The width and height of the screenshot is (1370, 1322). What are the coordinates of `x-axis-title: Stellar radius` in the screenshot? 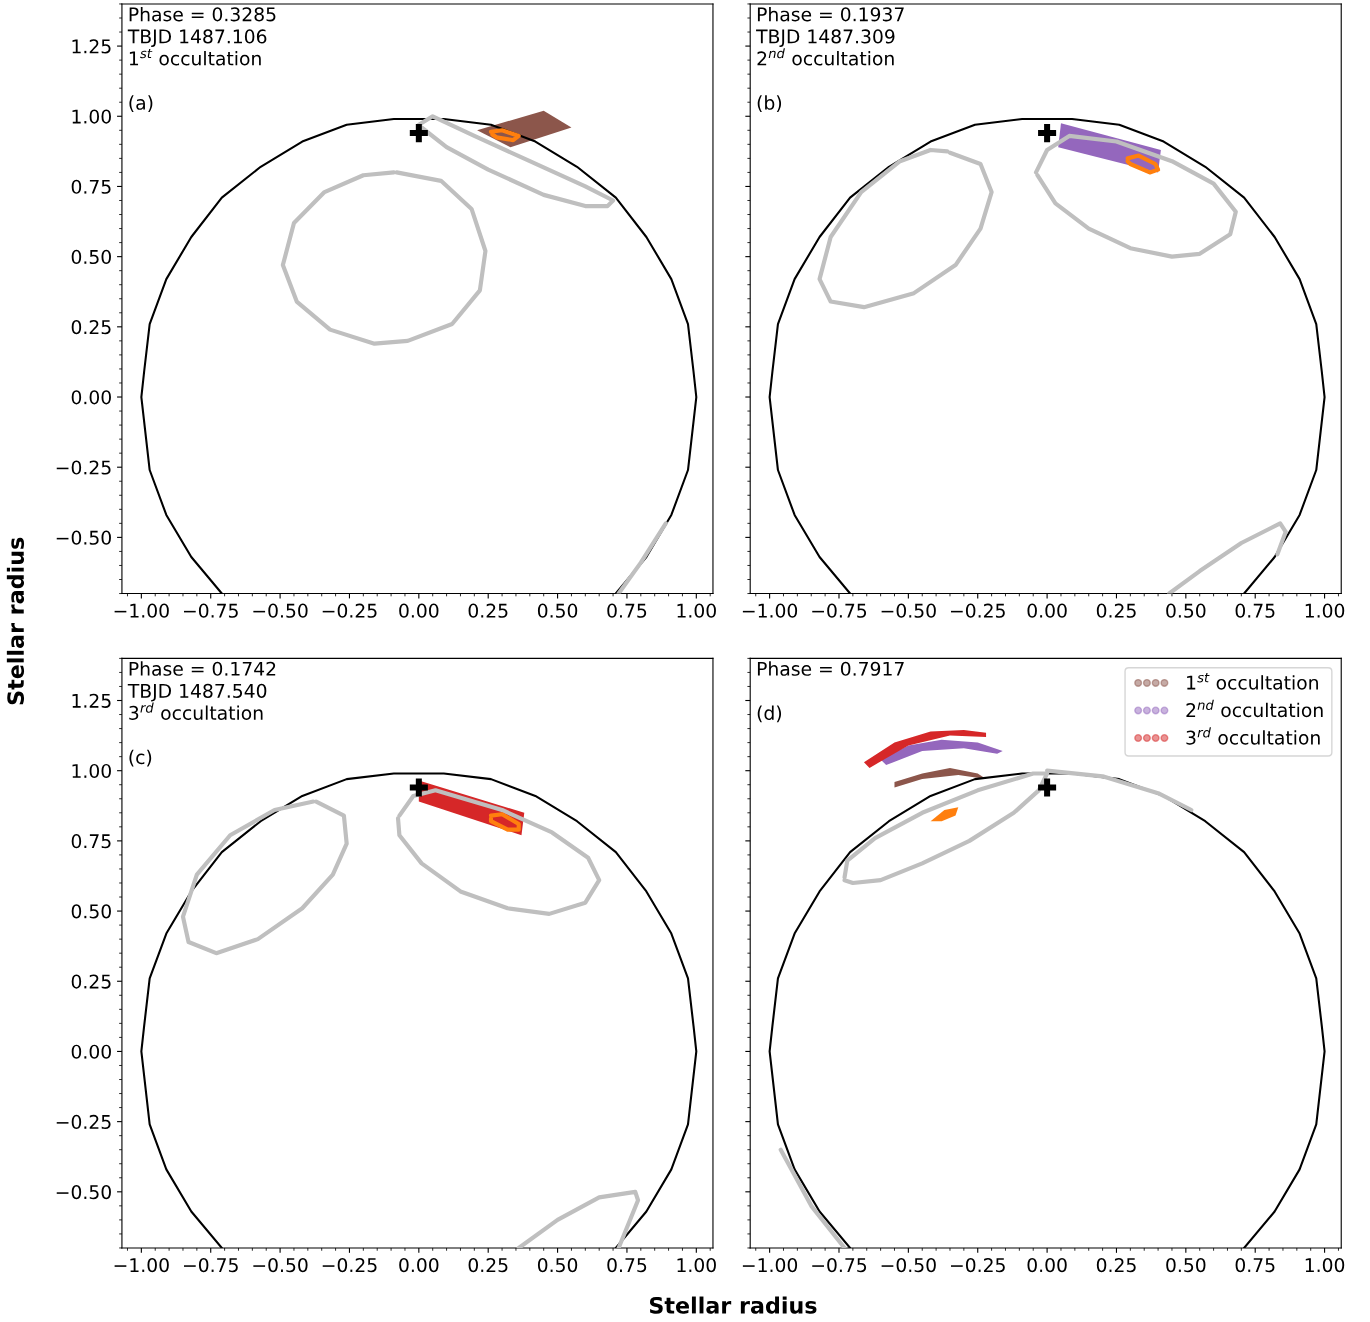 It's located at (733, 1305).